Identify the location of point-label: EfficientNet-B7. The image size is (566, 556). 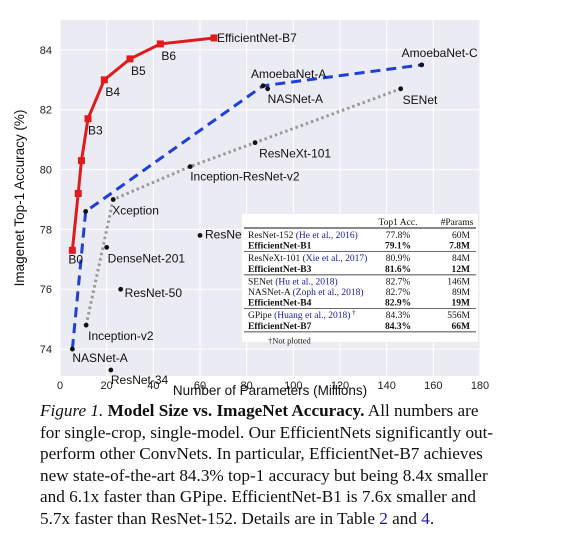
(257, 38).